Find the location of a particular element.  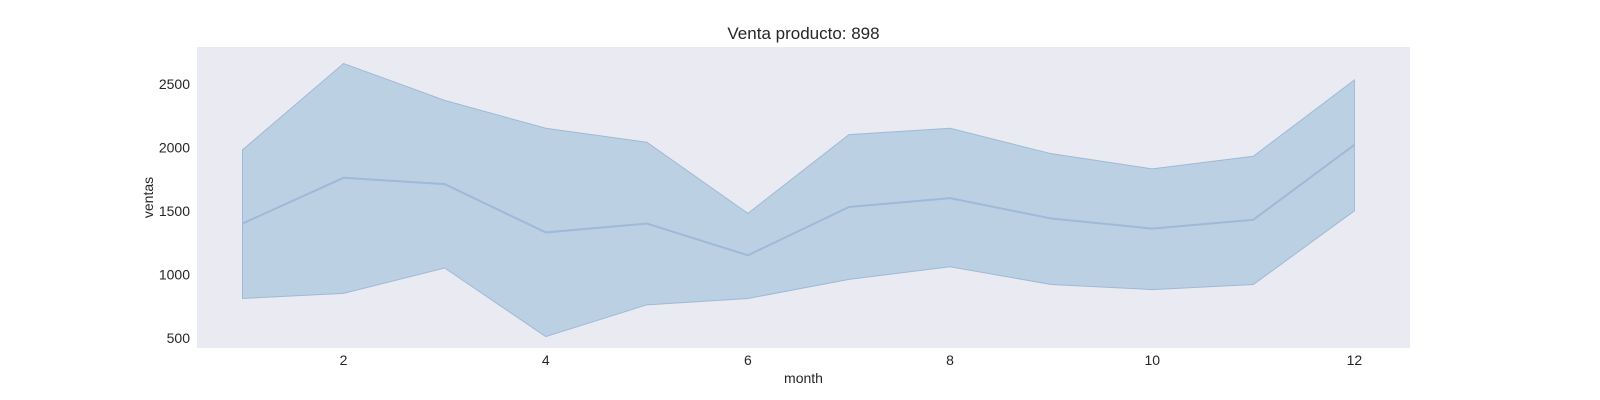

y-tick-label: 1500 is located at coordinates (174, 211).